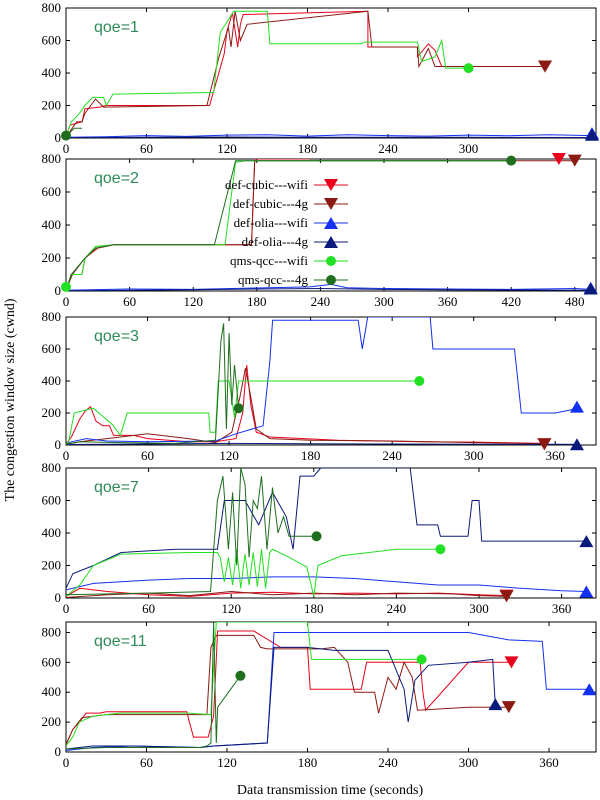 The height and width of the screenshot is (800, 600). Describe the element at coordinates (116, 178) in the screenshot. I see `panel-tag: qoe=2` at that location.